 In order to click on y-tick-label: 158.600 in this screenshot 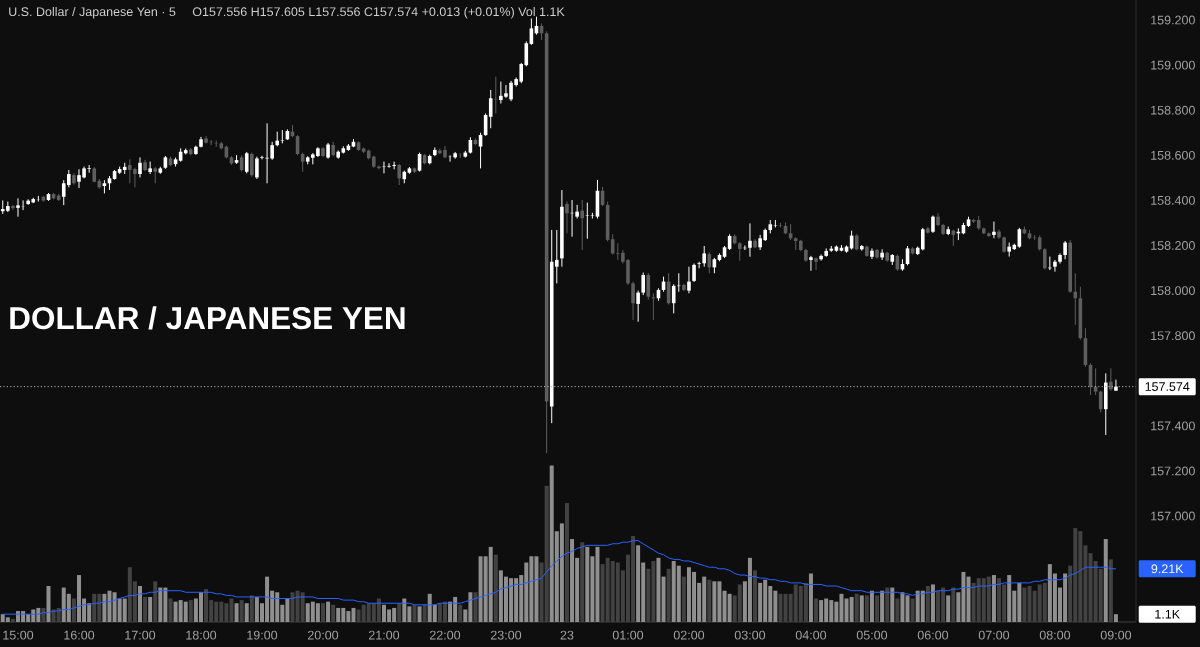, I will do `click(1173, 155)`.